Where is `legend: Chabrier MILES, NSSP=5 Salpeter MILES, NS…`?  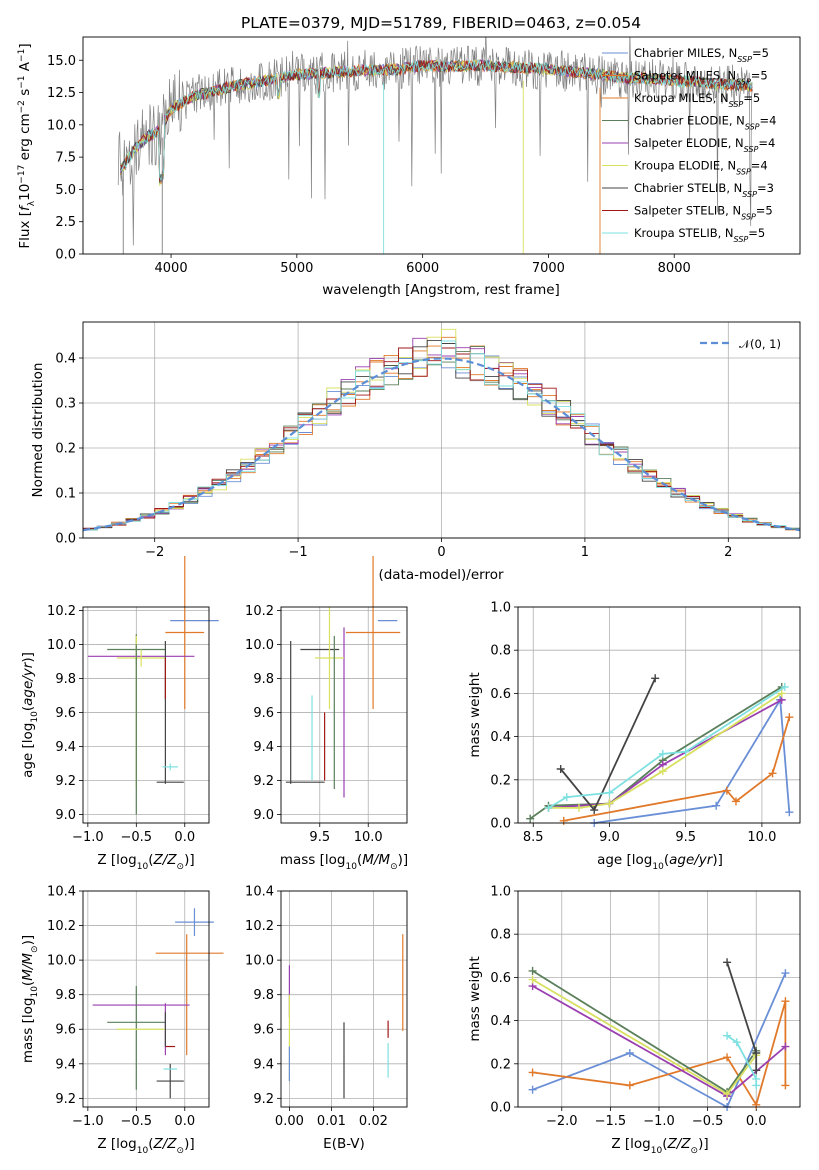
legend: Chabrier MILES, NSSP=5 Salpeter MILES, NS… is located at coordinates (689, 145).